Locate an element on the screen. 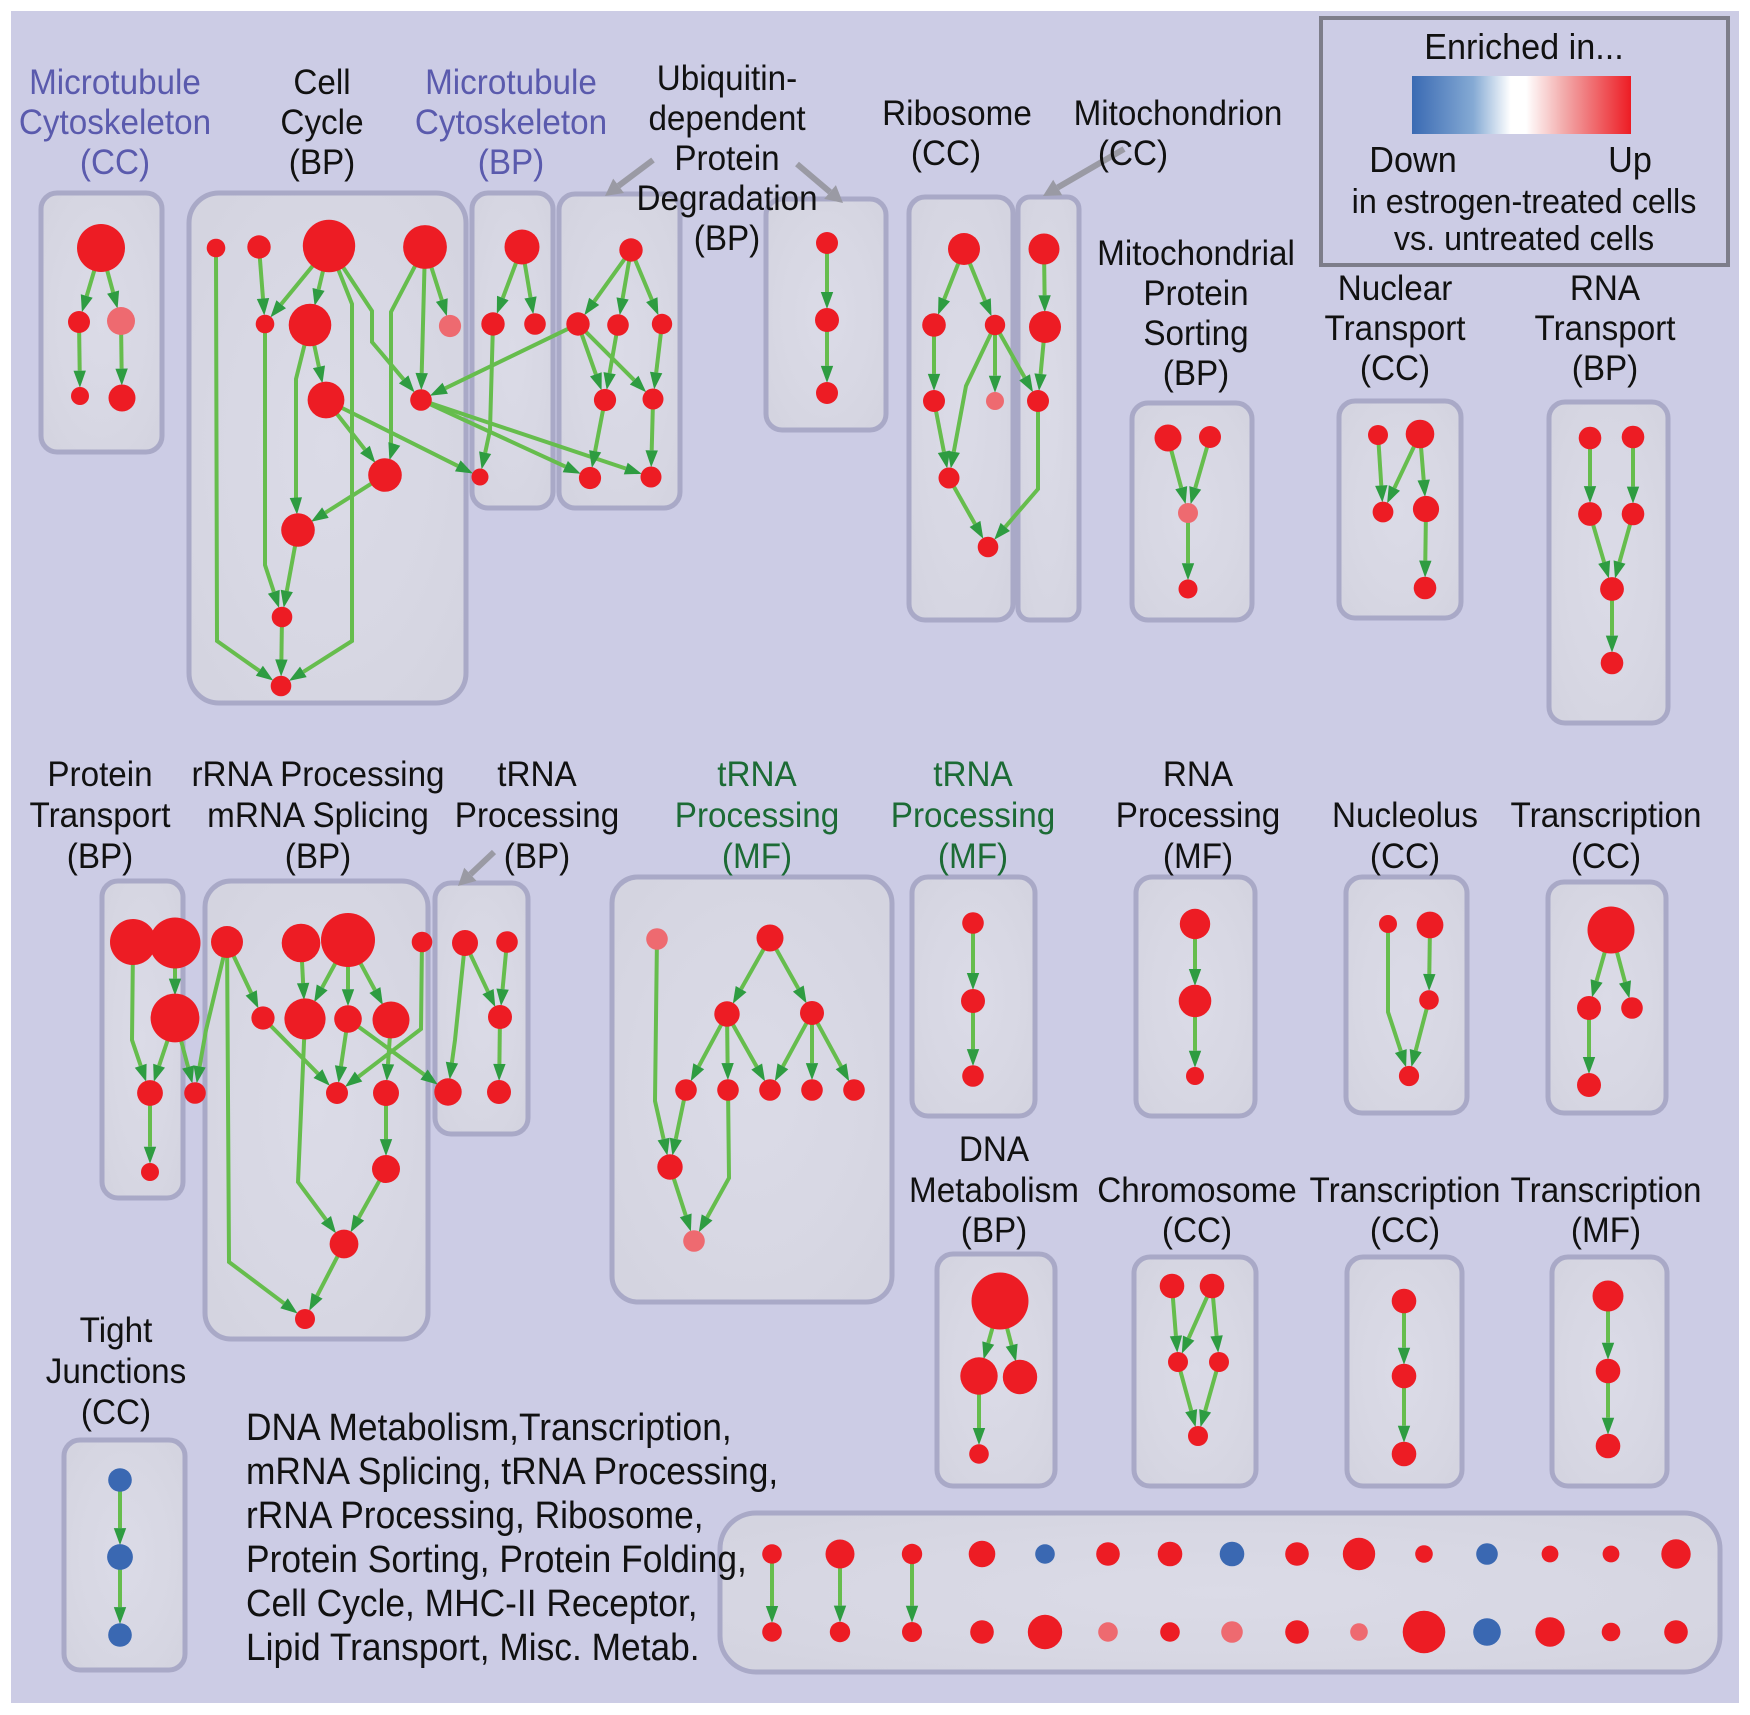  svg-text:Protein Sorting, Protein Foldi: Protein Sorting, Protein Folding, is located at coordinates (496, 1559).